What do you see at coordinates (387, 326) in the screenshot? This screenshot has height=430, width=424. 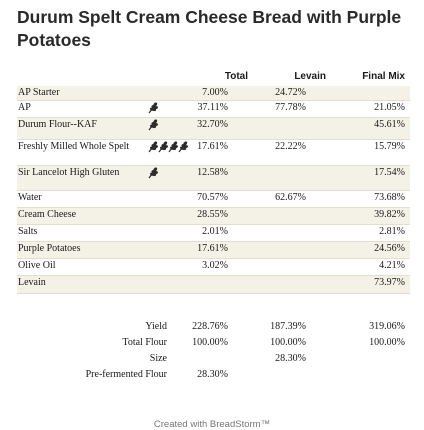 I see `summary-final-mix: 319.06%` at bounding box center [387, 326].